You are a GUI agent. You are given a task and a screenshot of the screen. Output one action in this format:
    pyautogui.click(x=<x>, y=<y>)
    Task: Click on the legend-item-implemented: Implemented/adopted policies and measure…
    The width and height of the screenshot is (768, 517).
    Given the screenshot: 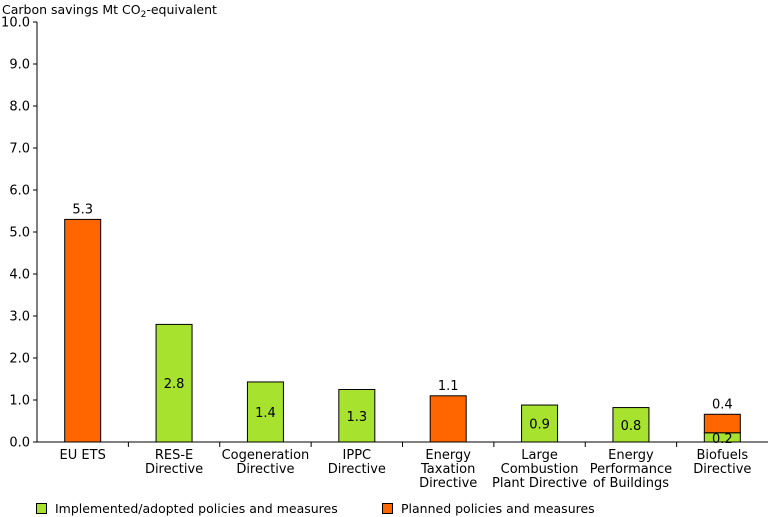 What is the action you would take?
    pyautogui.click(x=187, y=508)
    